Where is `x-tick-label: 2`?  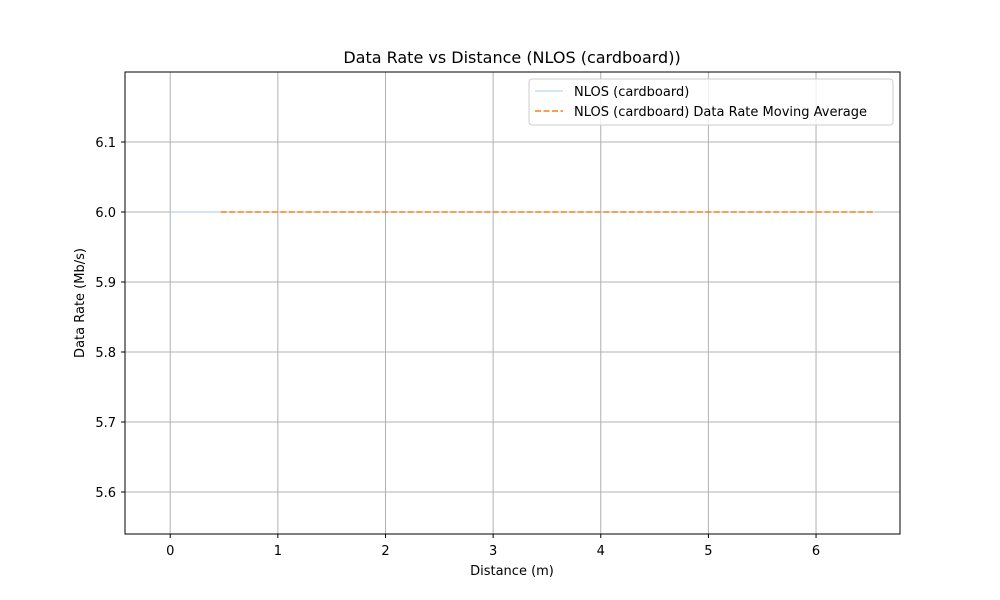
x-tick-label: 2 is located at coordinates (385, 551).